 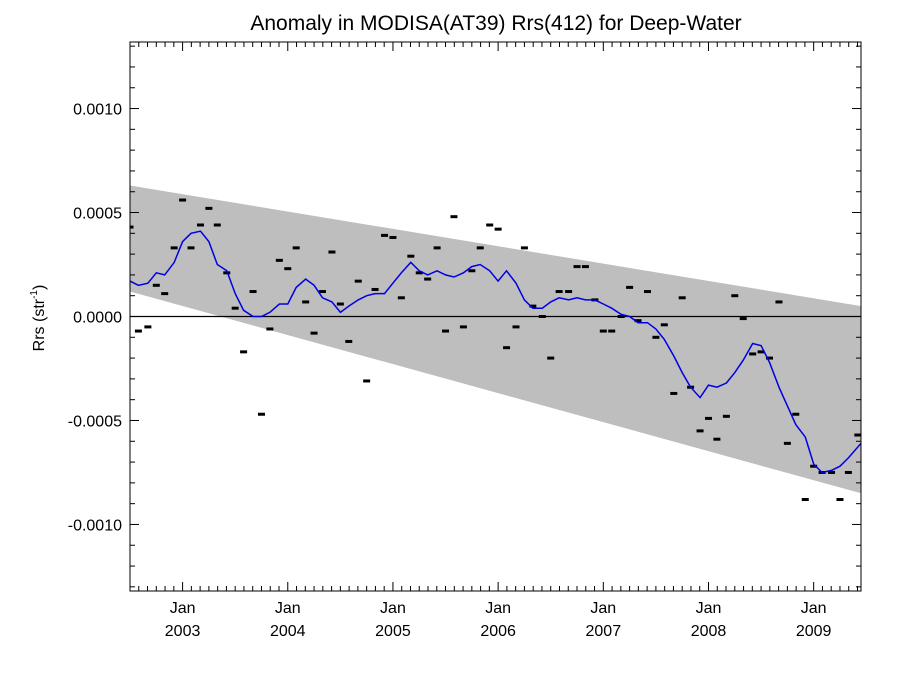 I want to click on y-tick-label: 0.0010, so click(x=97, y=110).